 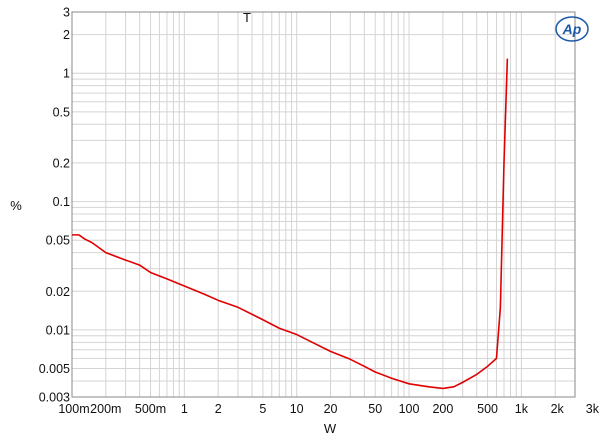 What do you see at coordinates (331, 409) in the screenshot?
I see `x-tick-label: 20` at bounding box center [331, 409].